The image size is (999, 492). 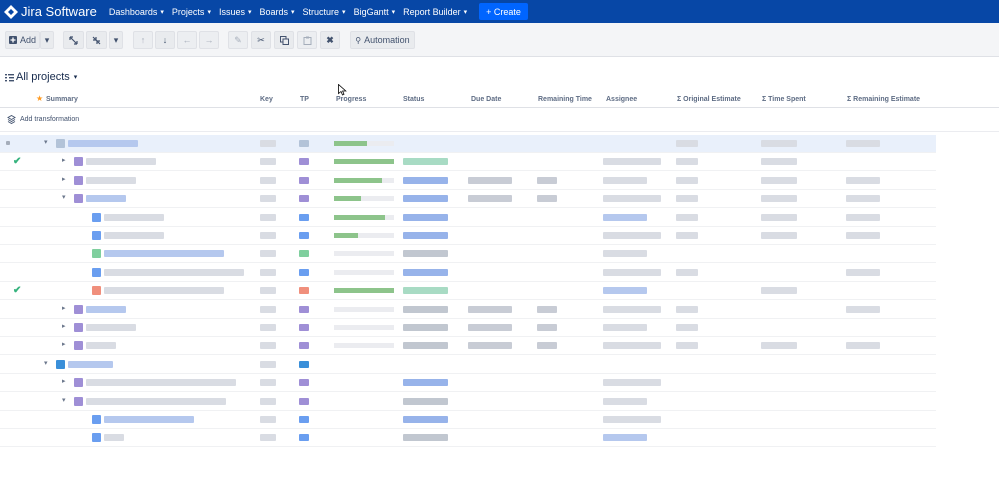 I want to click on nav-menu-dashboards: Dashboards ▾, so click(x=136, y=11).